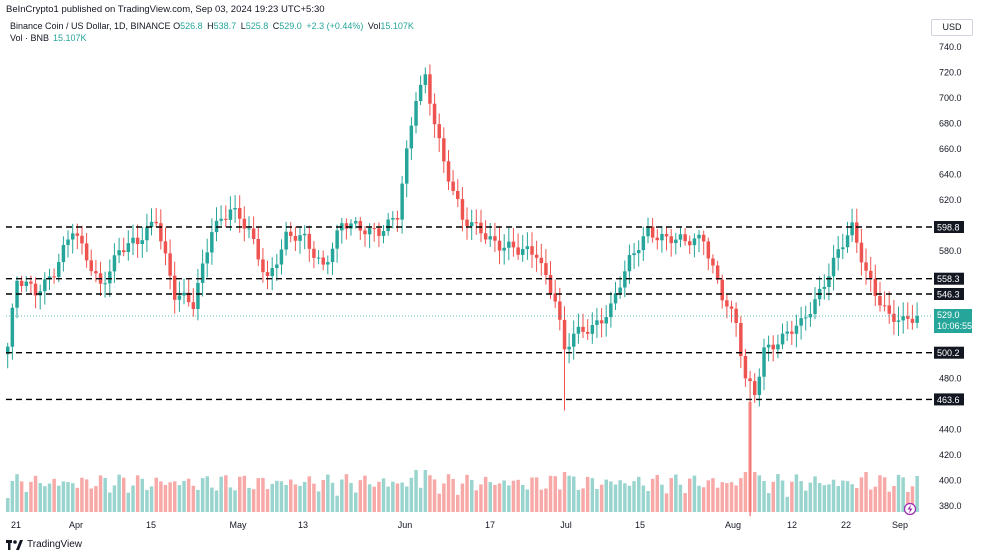  What do you see at coordinates (397, 26) in the screenshot?
I see `volume-value: 15.107K` at bounding box center [397, 26].